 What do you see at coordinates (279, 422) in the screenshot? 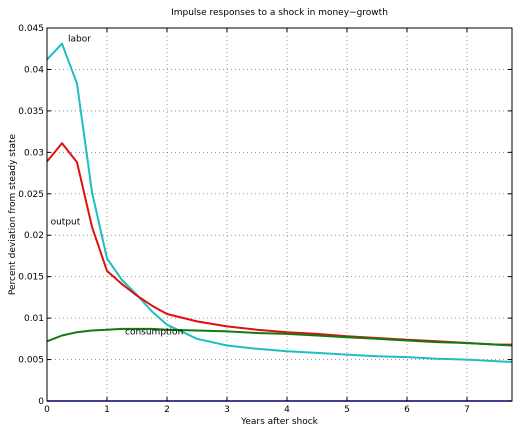
I see `x-axis-label: Years after shock` at bounding box center [279, 422].